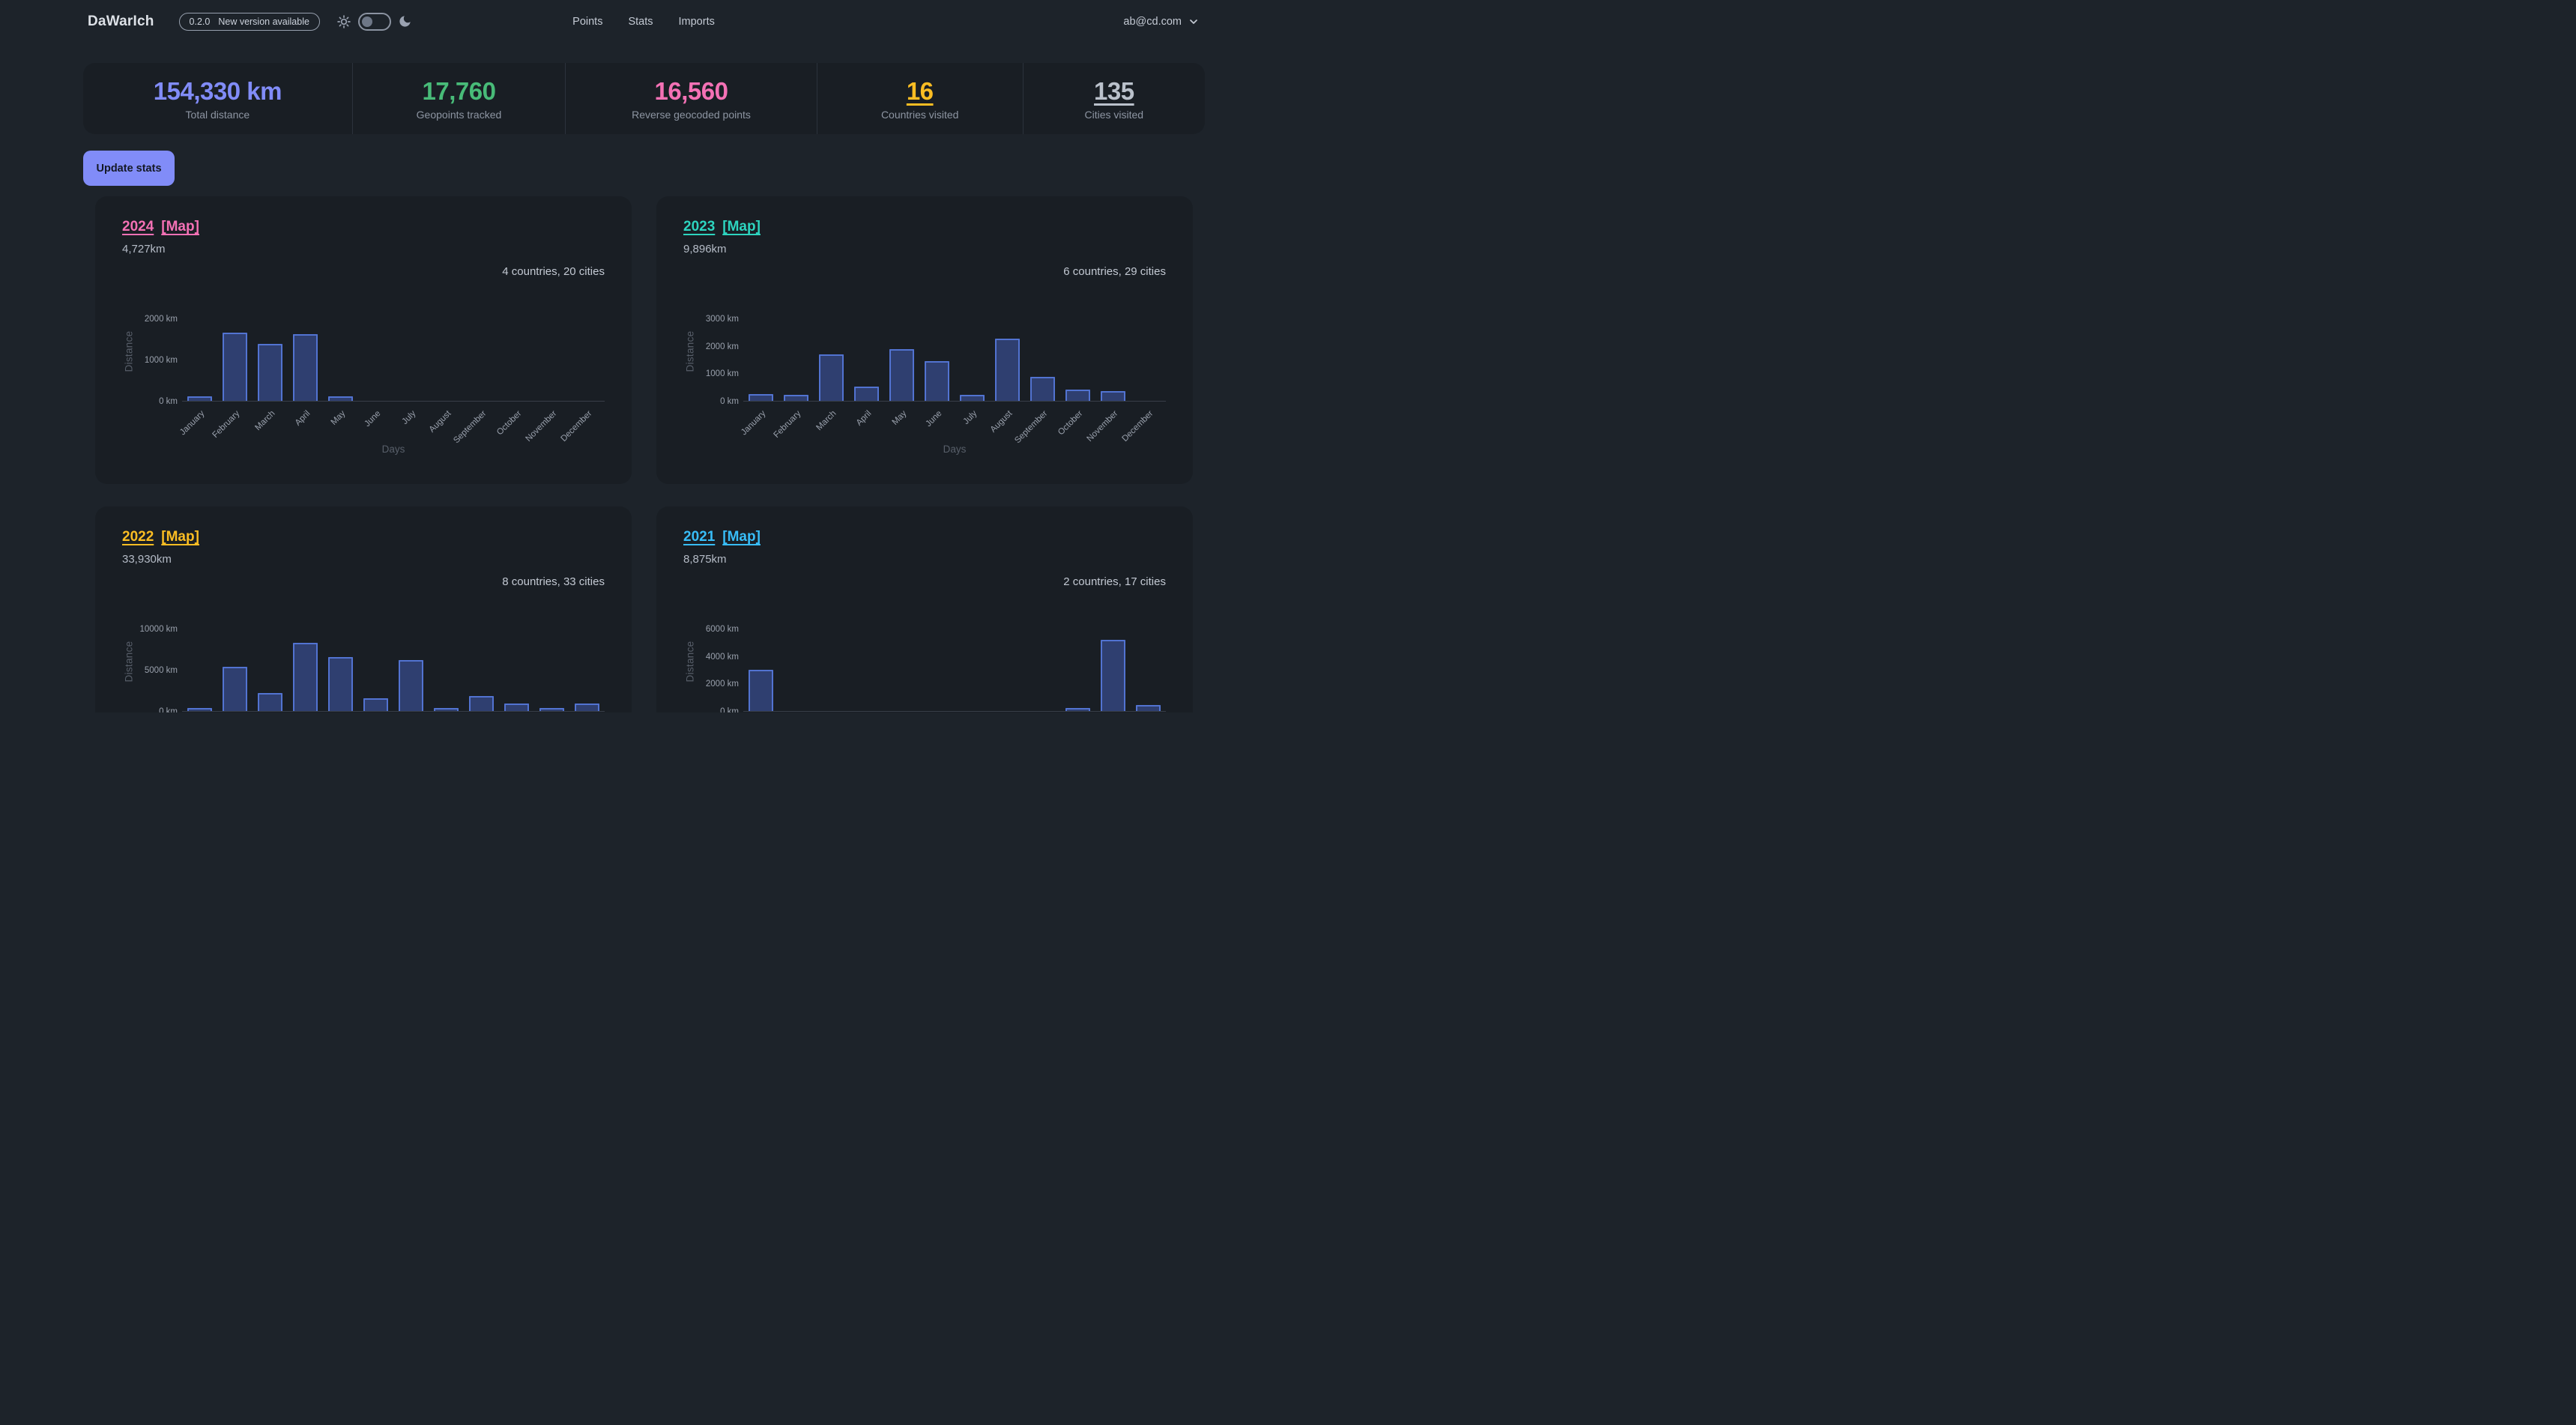 The image size is (2576, 1425). What do you see at coordinates (366, 21) in the screenshot?
I see `toggle-knob` at bounding box center [366, 21].